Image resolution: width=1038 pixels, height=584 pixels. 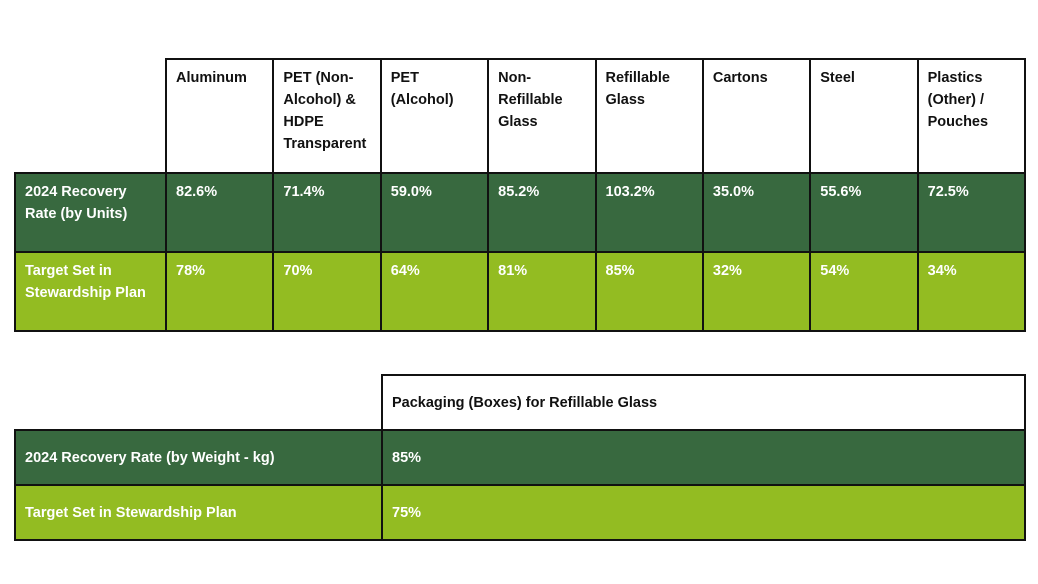 I want to click on table-row-recovery-rate-weight: 2024 Recovery Rate (by Weight - kg) 85%, so click(x=520, y=457).